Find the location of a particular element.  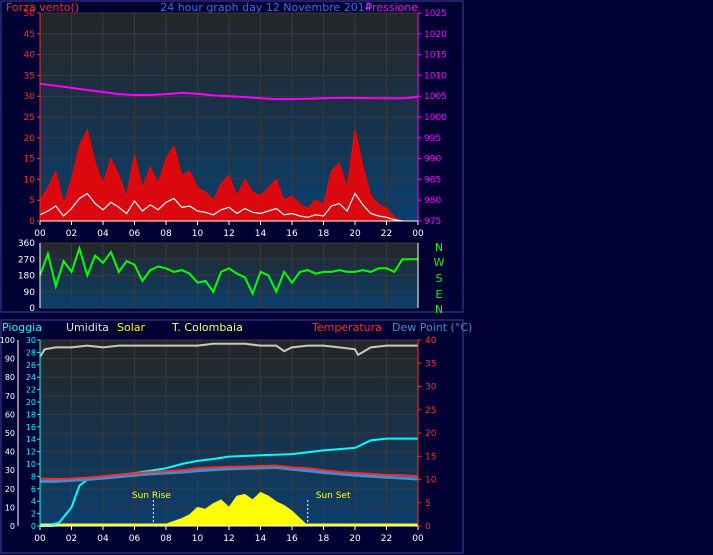

direction-ytick-label: 0 is located at coordinates (32, 309).